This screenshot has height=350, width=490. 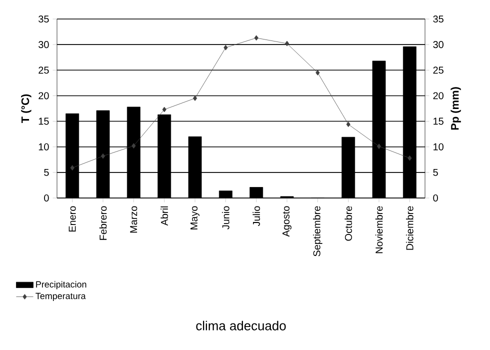 What do you see at coordinates (348, 223) in the screenshot?
I see `x-tick-label: Octubre` at bounding box center [348, 223].